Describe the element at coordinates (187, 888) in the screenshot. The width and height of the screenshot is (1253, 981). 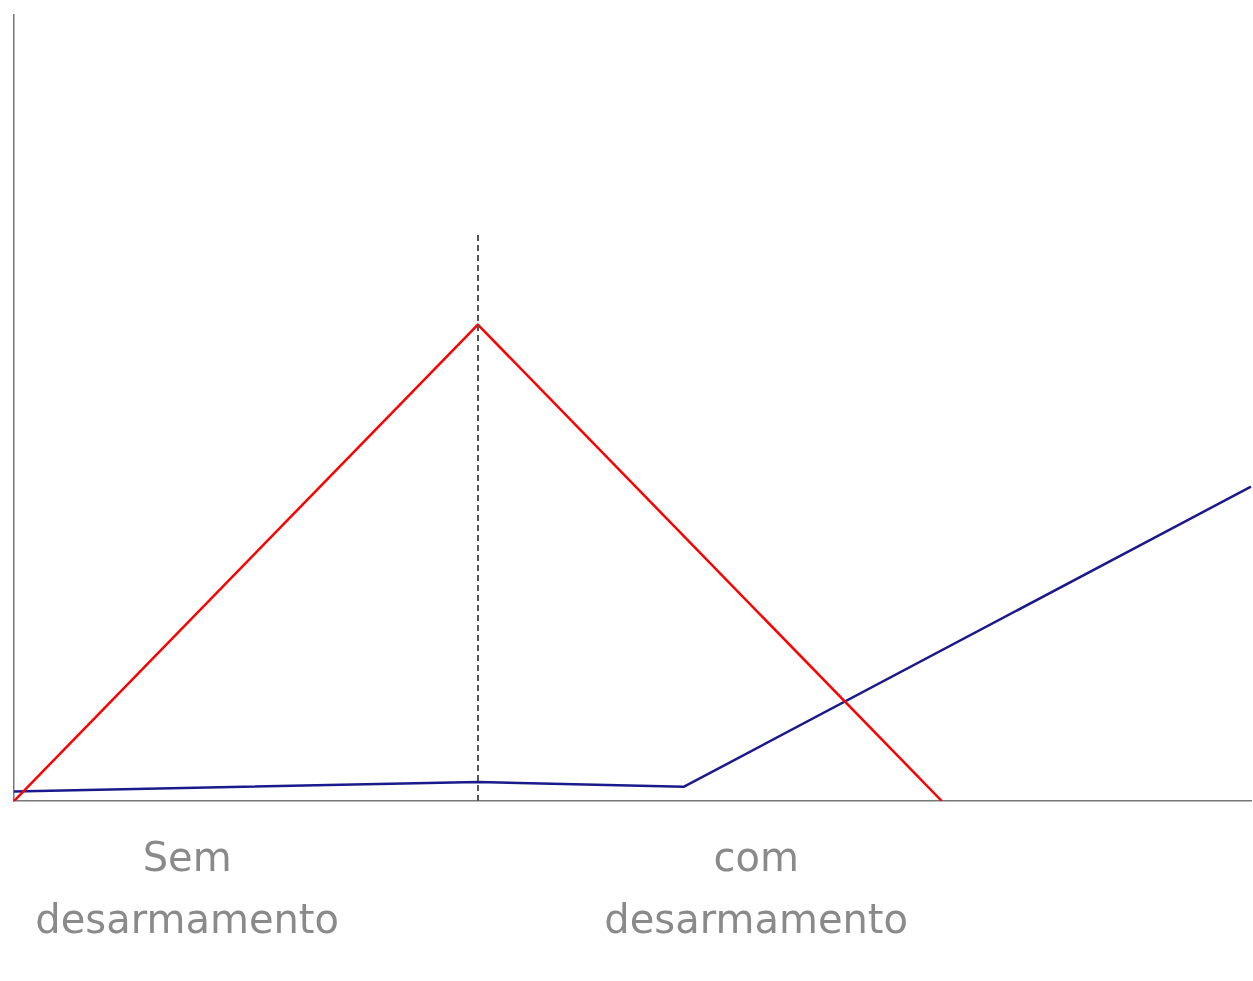
I see `text: Sem desarmamento` at that location.